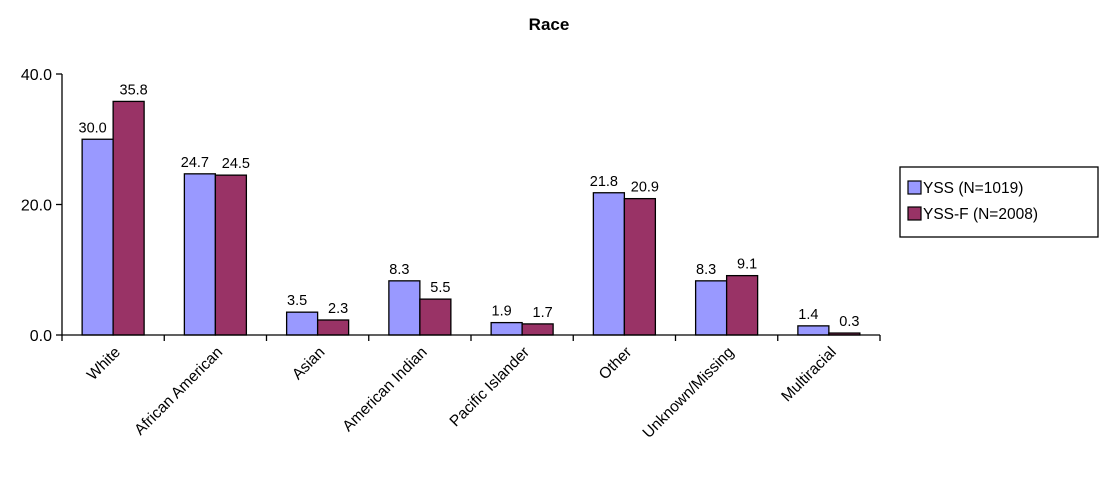  Describe the element at coordinates (543, 313) in the screenshot. I see `data-label-series-2-4: 1.7` at that location.